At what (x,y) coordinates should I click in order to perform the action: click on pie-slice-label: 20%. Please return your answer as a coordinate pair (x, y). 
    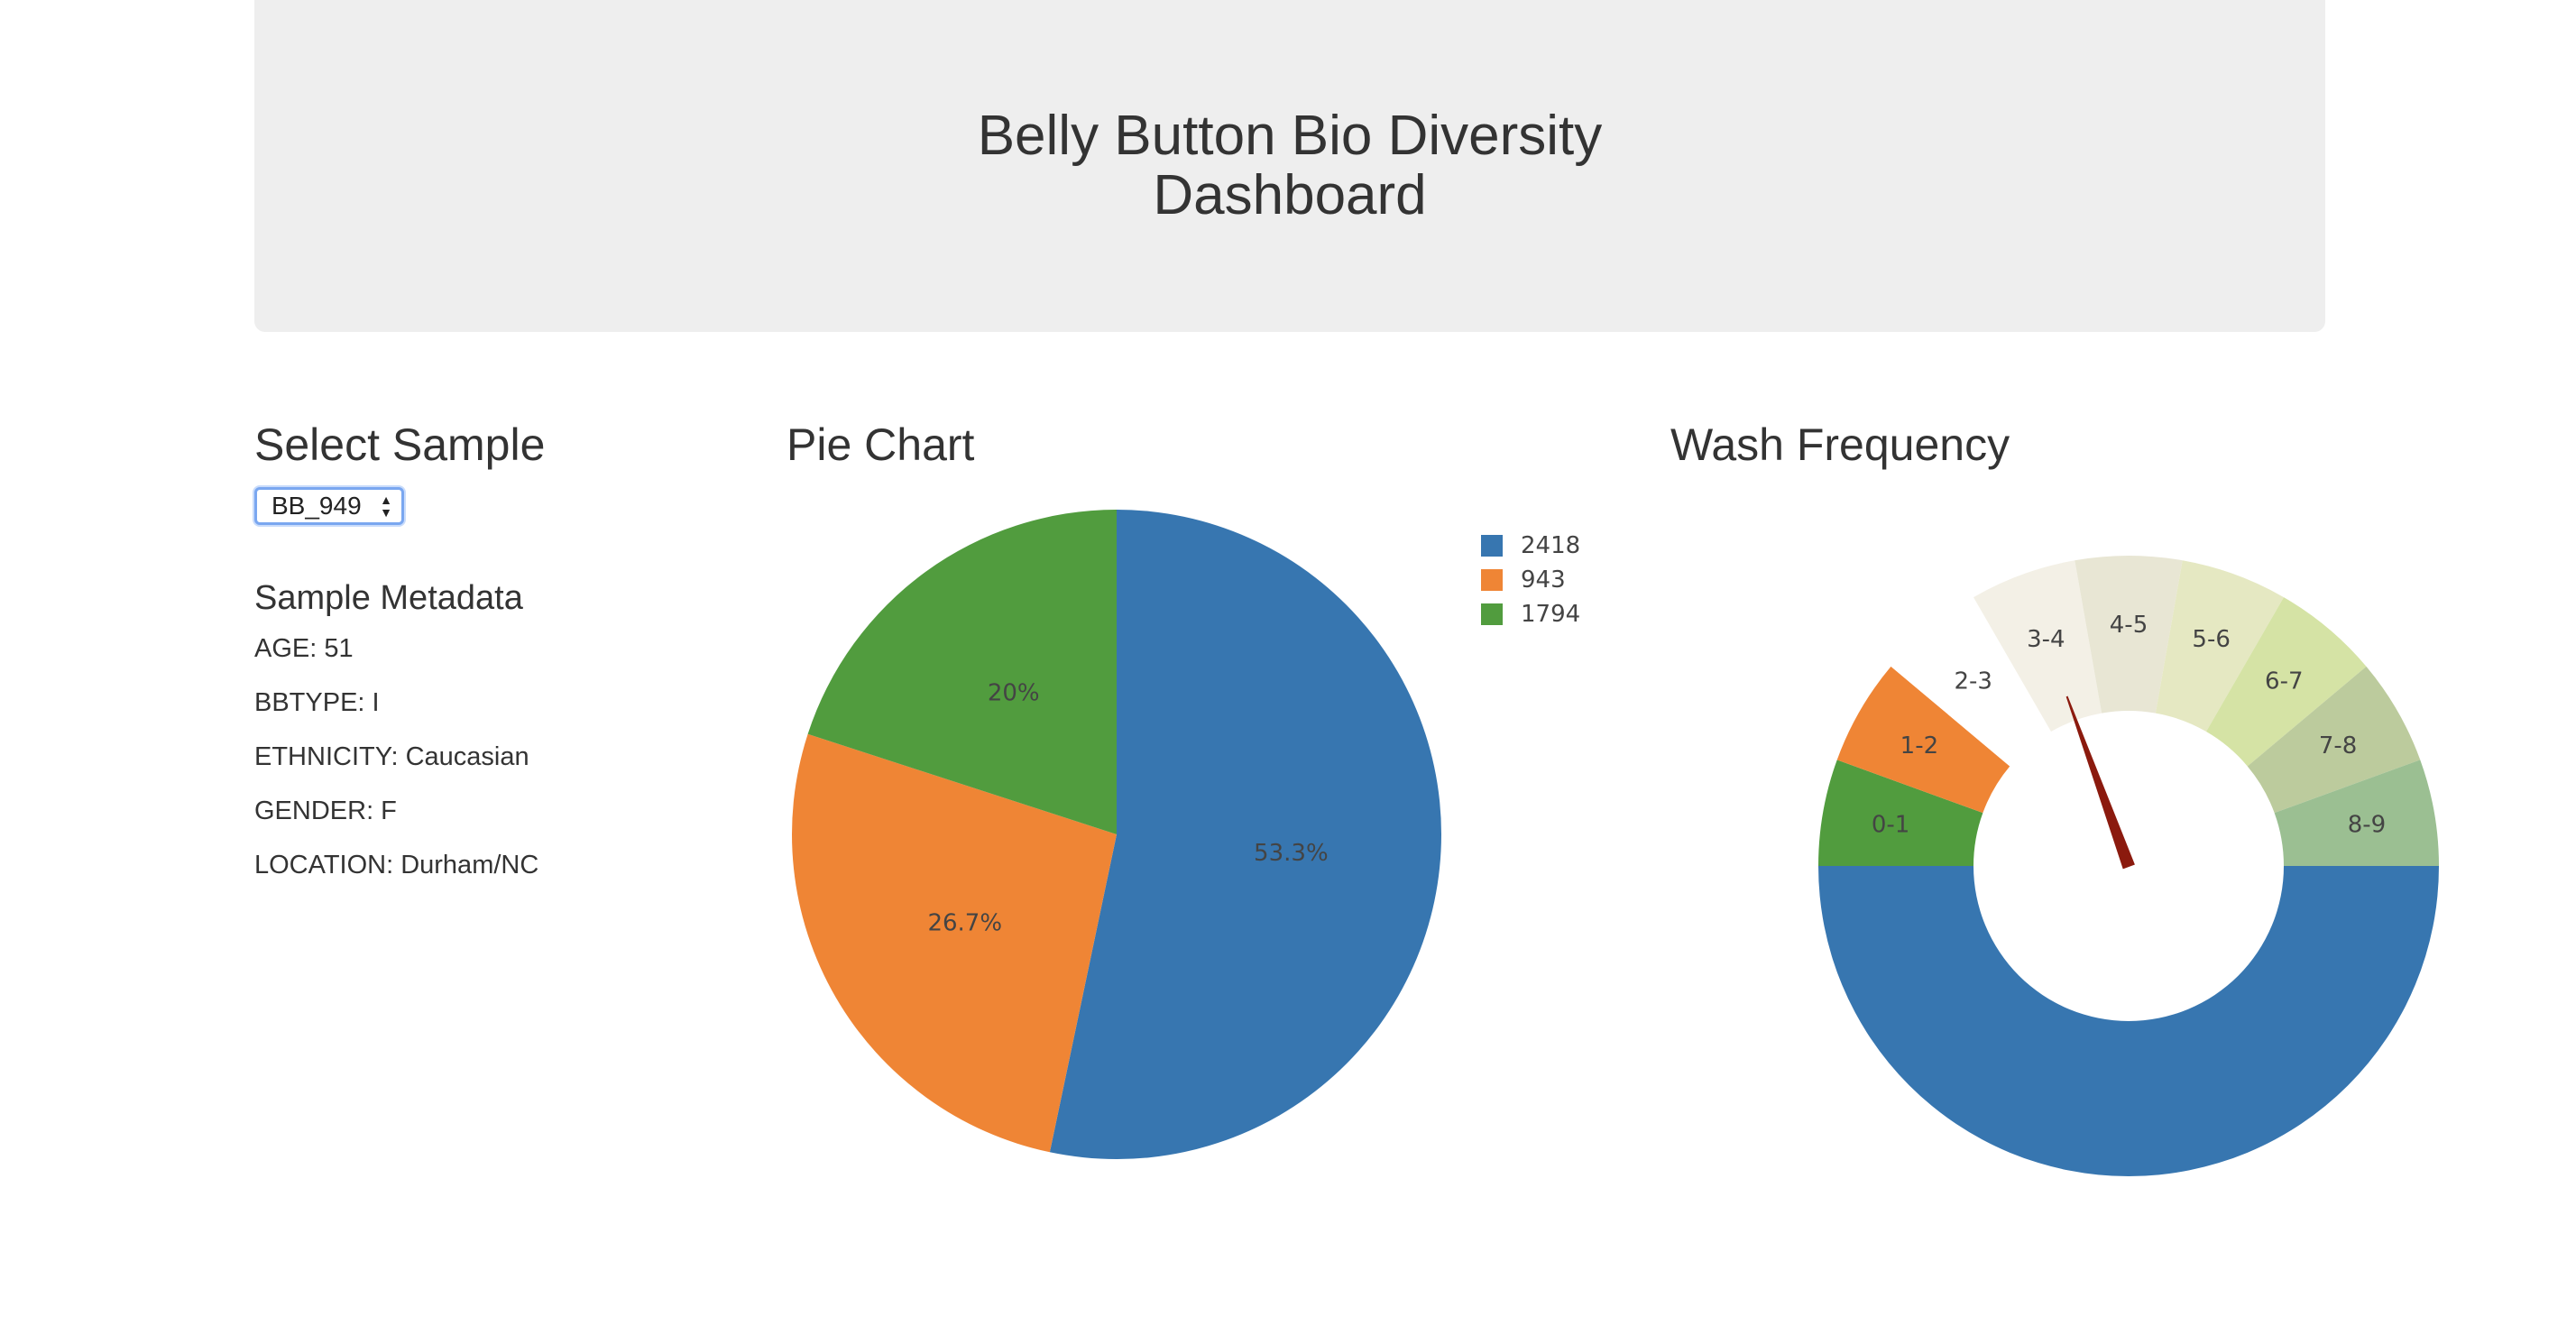
    Looking at the image, I should click on (1014, 694).